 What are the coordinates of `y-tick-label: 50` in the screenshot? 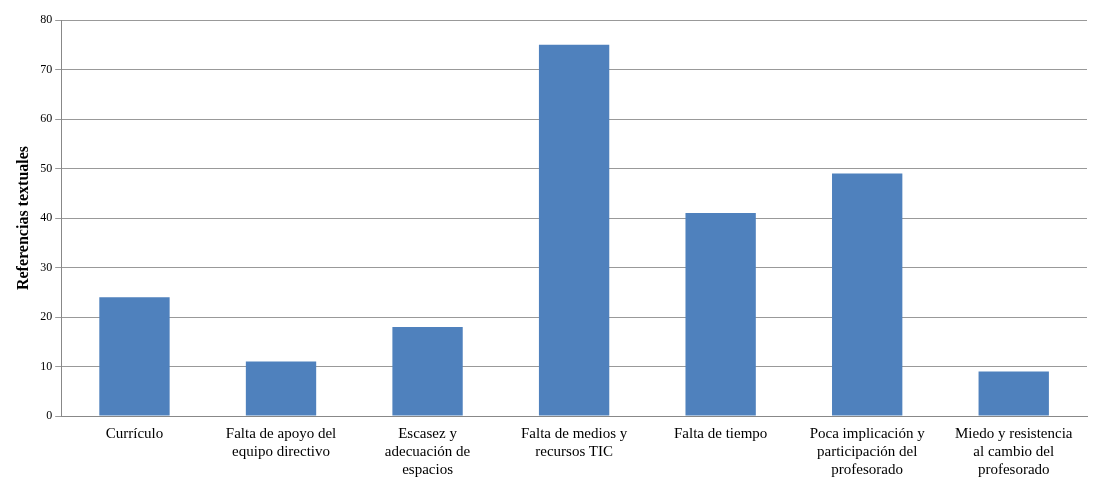 It's located at (46, 167).